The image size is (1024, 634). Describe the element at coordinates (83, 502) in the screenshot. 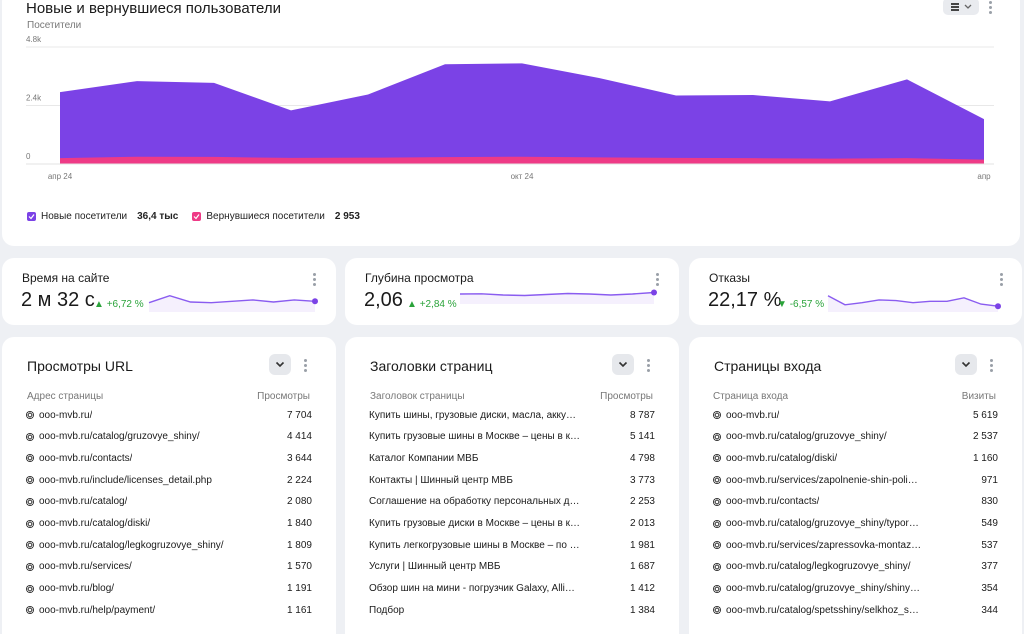

I see `row-label: ooo-mvb.ru/catalog/` at that location.